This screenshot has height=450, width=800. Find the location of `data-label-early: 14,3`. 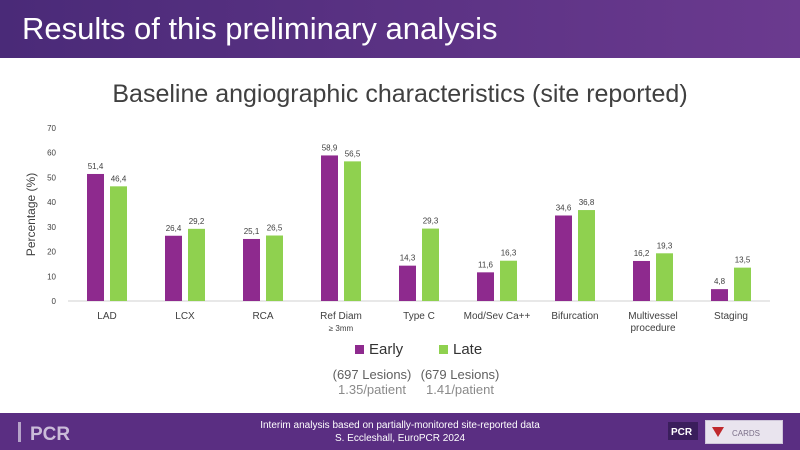

data-label-early: 14,3 is located at coordinates (408, 258).